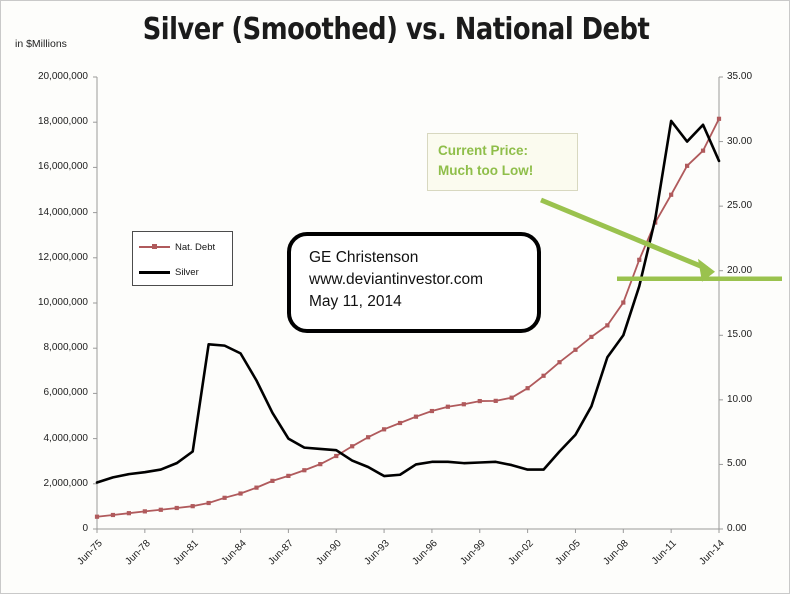  I want to click on right-axis-tick-label: 25.00, so click(740, 206).